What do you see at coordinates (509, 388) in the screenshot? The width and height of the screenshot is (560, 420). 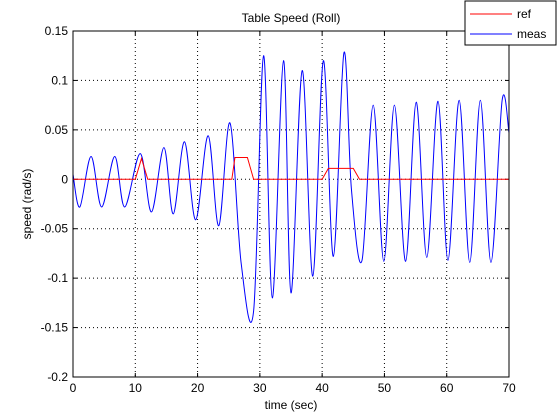 I see `x-tick-label: 70` at bounding box center [509, 388].